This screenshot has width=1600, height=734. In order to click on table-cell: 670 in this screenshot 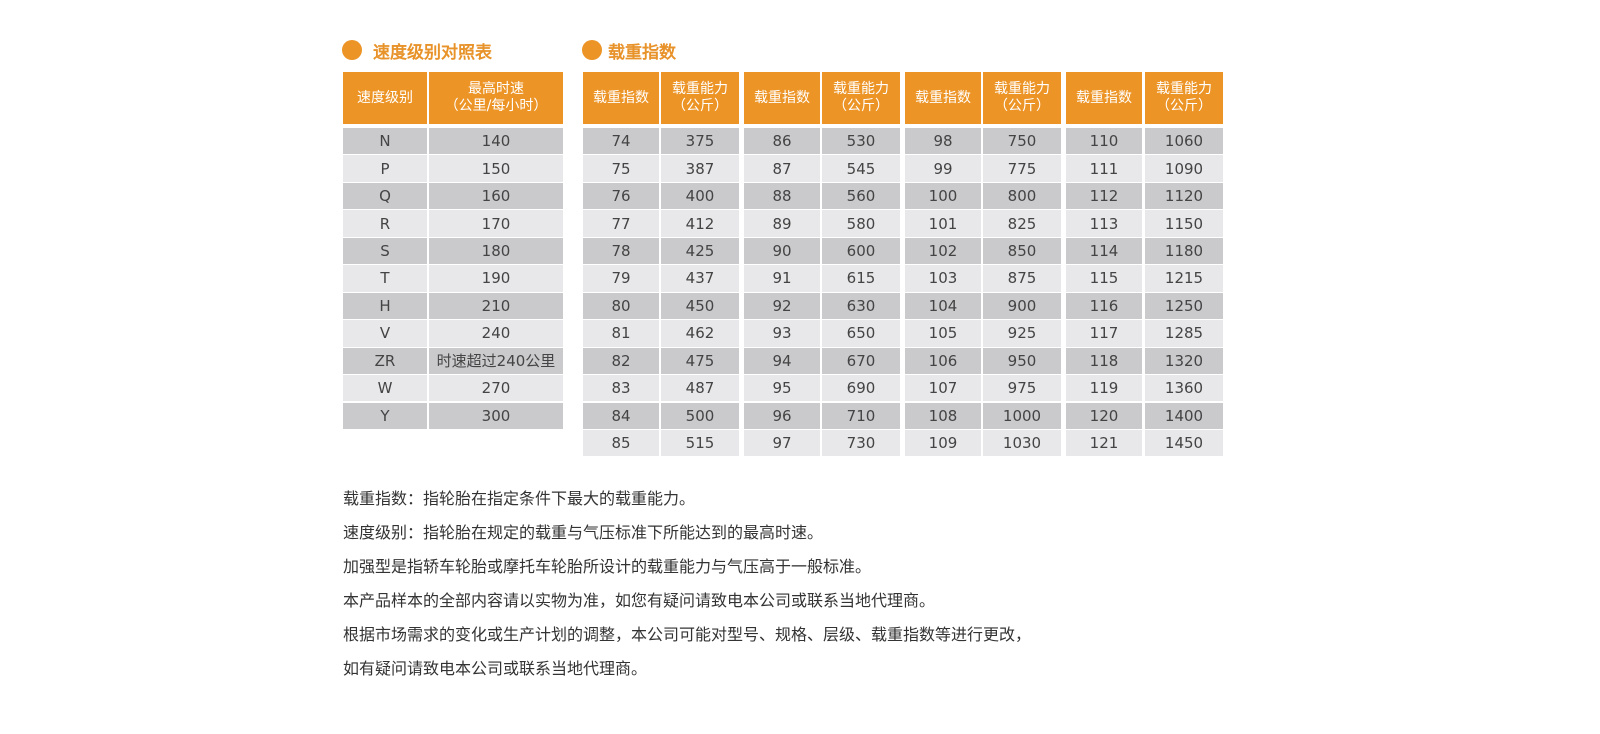, I will do `click(861, 361)`.